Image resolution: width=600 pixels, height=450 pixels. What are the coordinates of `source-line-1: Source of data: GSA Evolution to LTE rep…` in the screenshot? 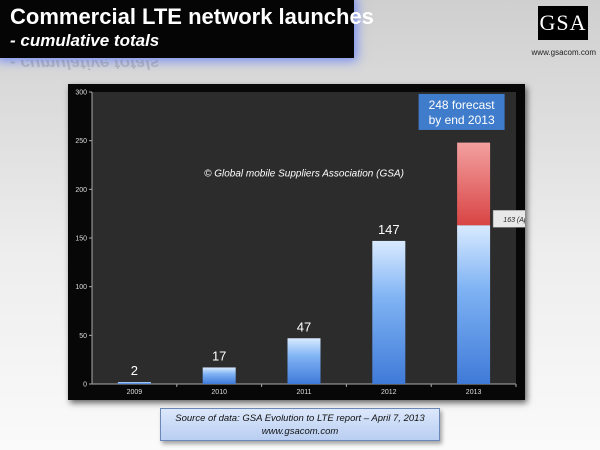 It's located at (300, 418).